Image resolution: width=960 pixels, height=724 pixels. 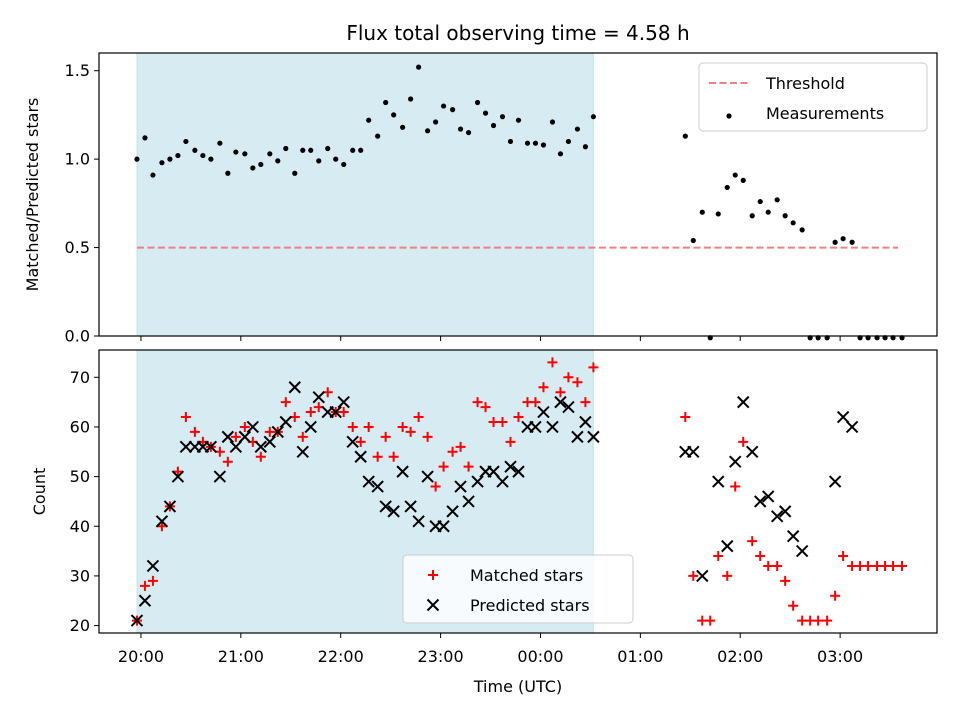 I want to click on x-tick-label: 01:00, so click(x=640, y=656).